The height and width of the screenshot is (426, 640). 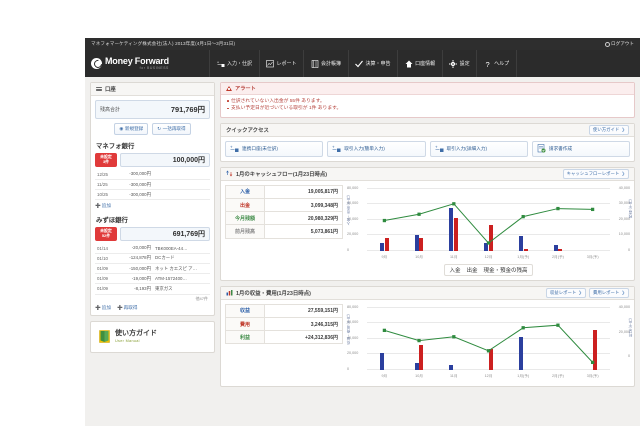 I want to click on nav-item-input: + 入力・仕訳, so click(x=234, y=63).